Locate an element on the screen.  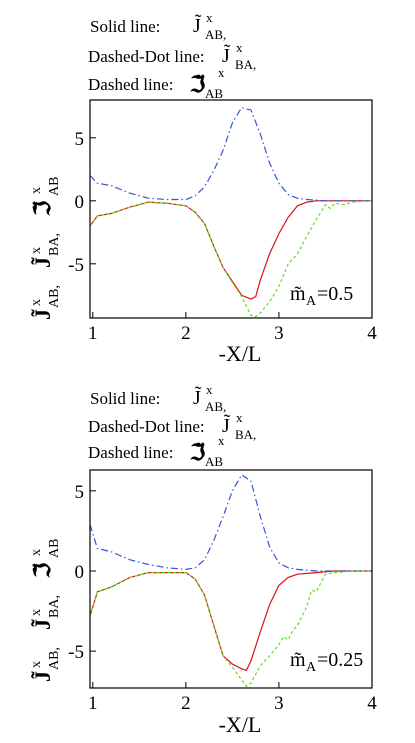
annotation-top: m̃ A =0.5 is located at coordinates (321, 296).